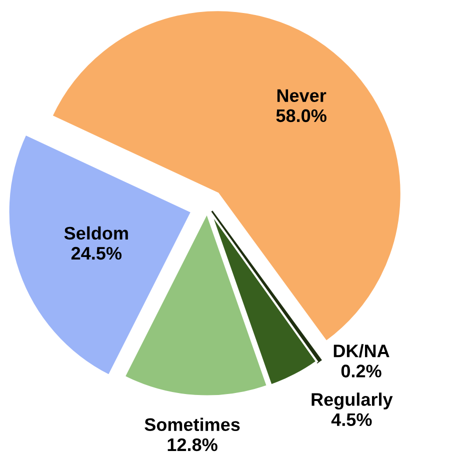  I want to click on slice-label: Never, so click(301, 95).